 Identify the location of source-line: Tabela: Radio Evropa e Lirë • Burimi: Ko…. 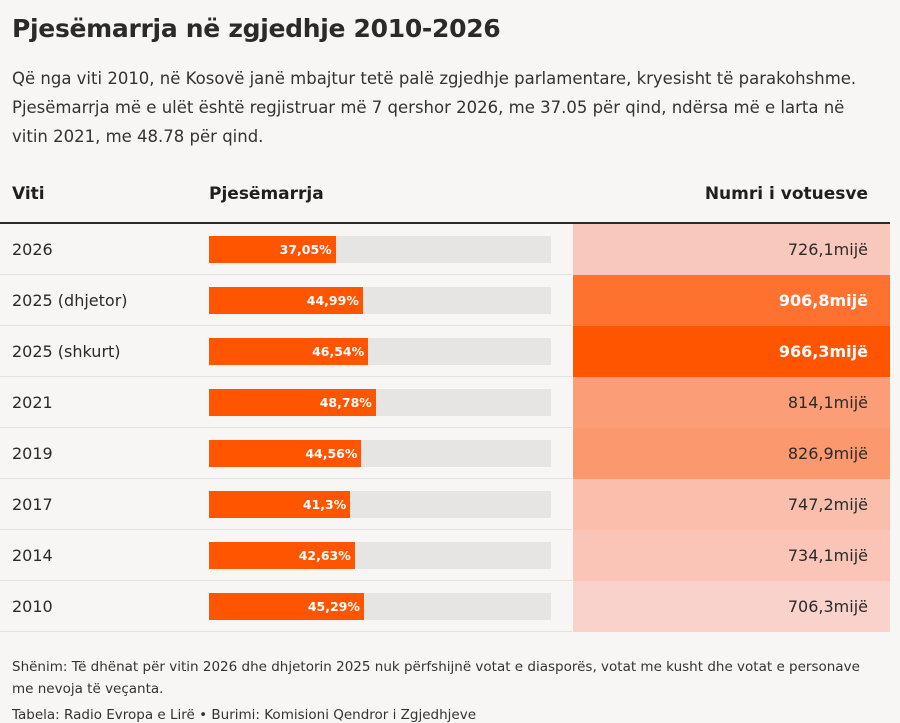
(244, 715).